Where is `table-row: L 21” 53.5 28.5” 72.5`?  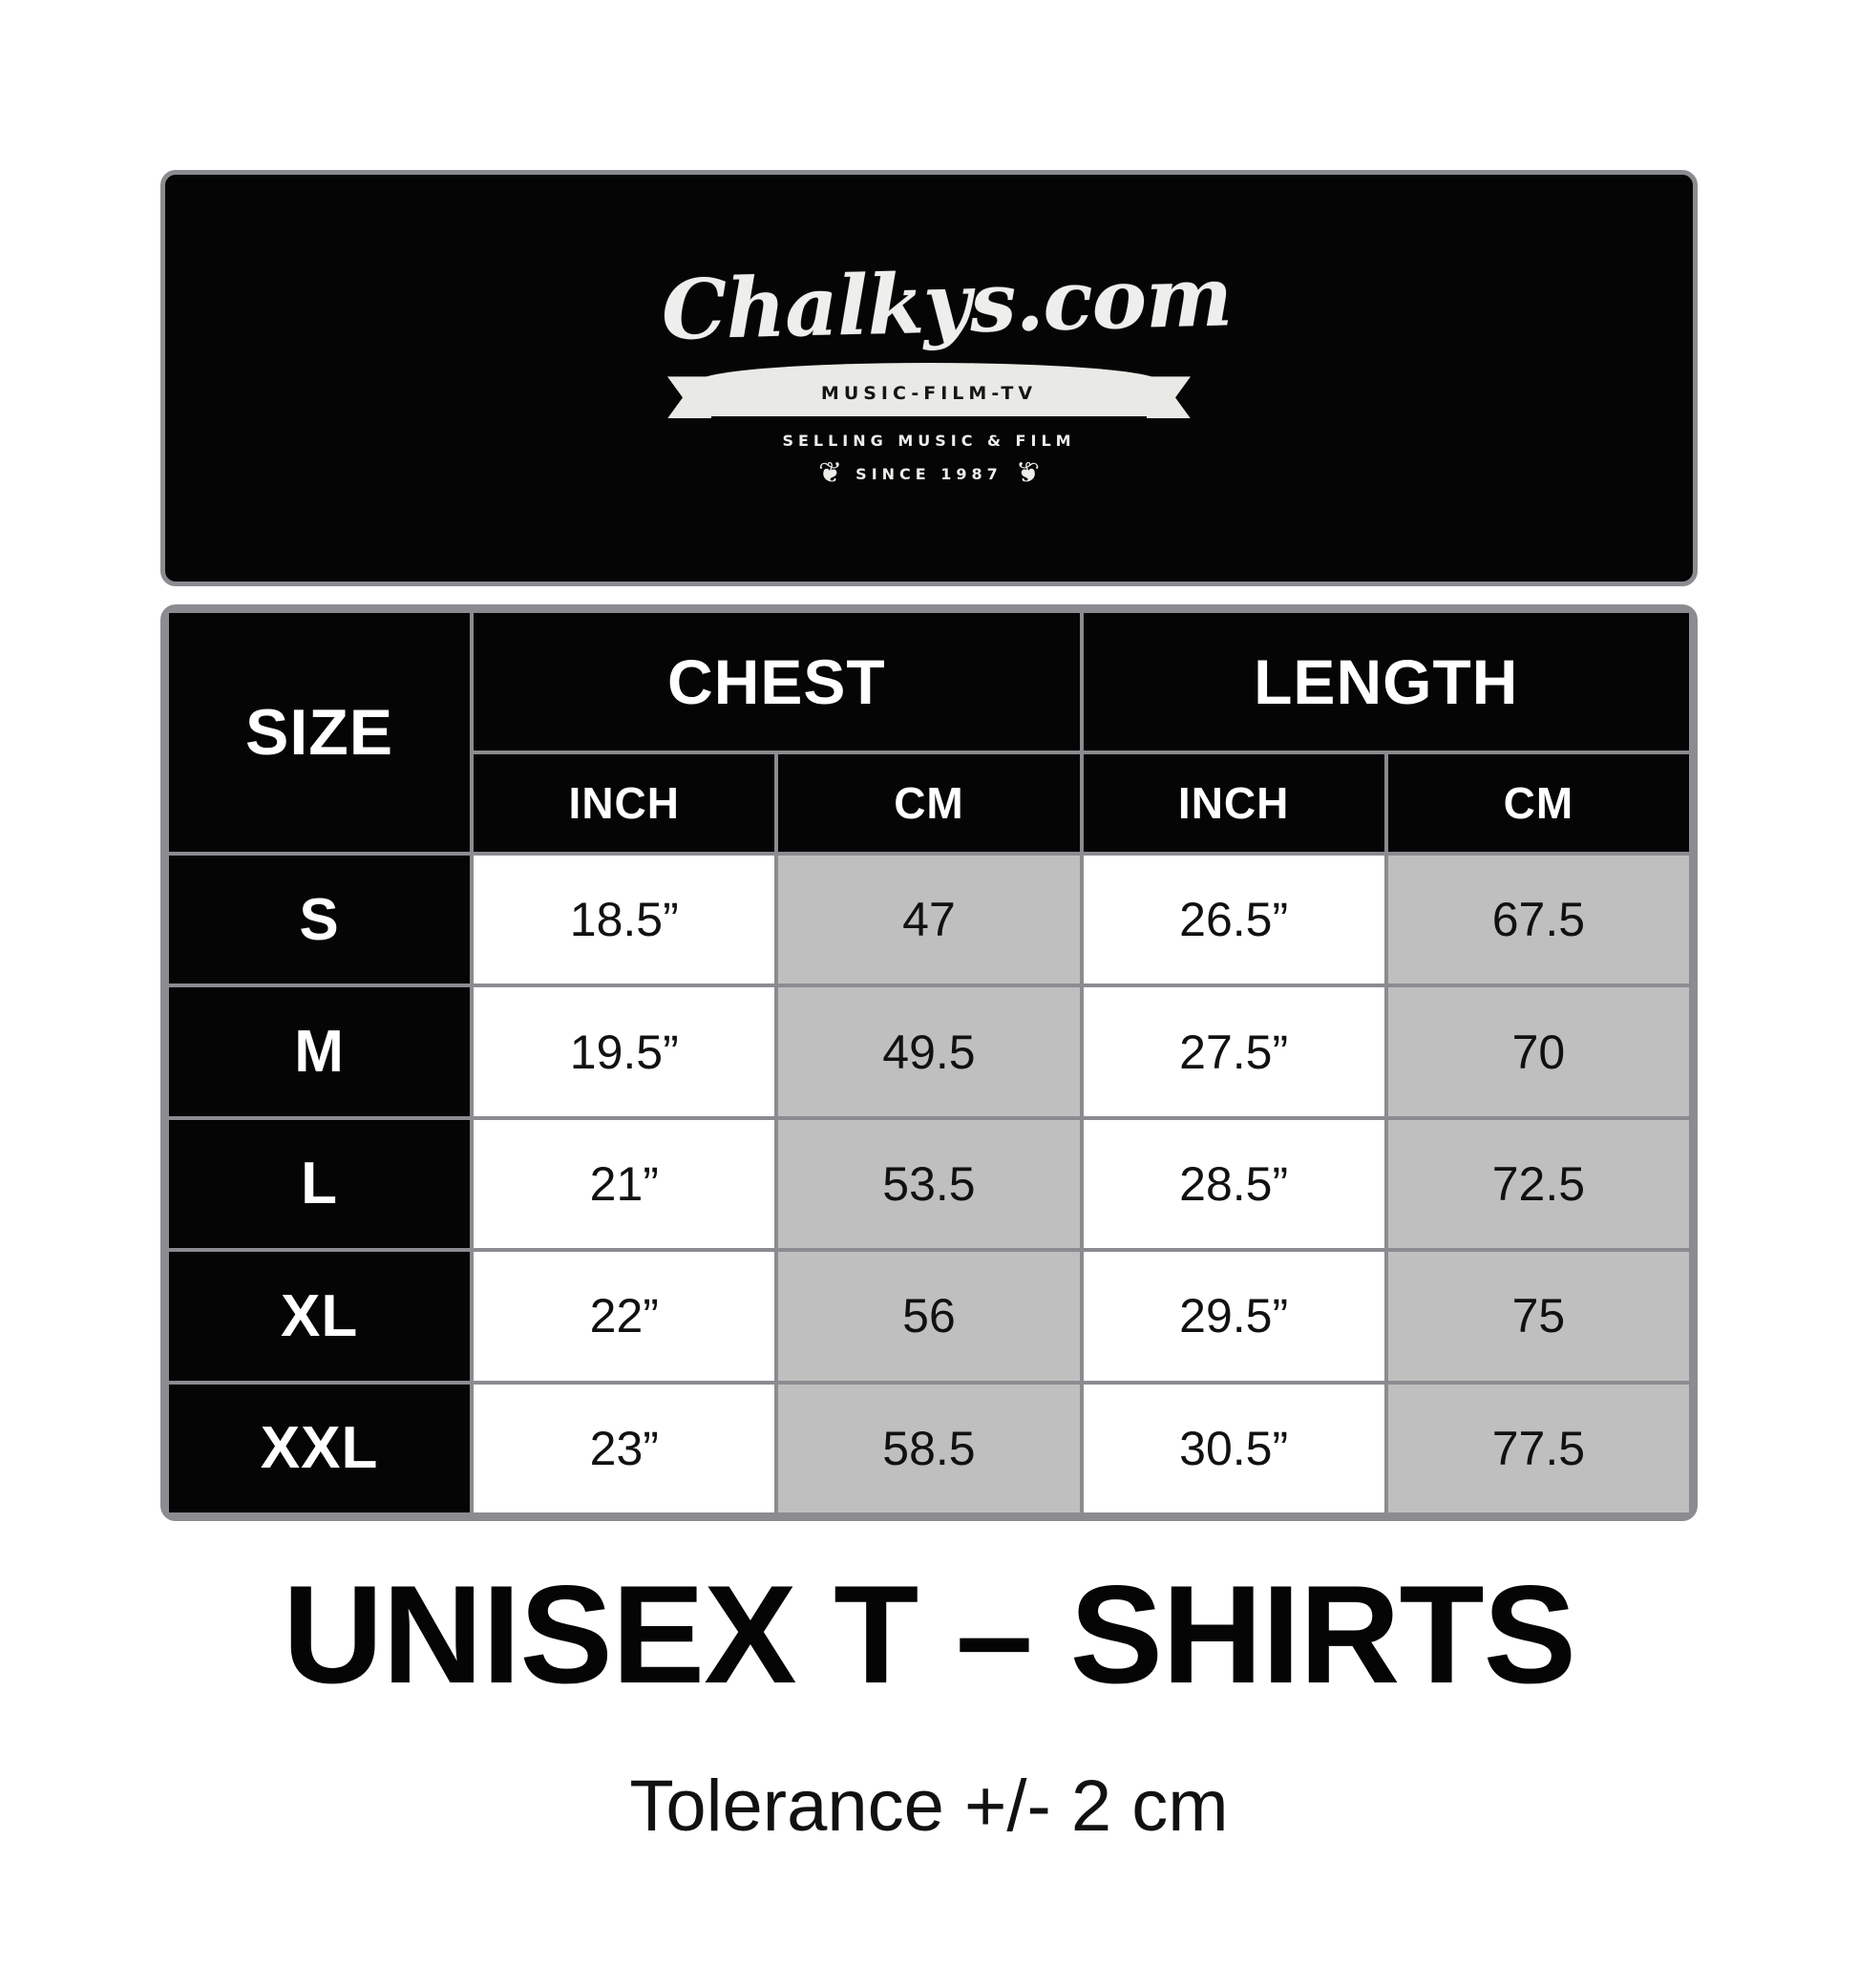 table-row: L 21” 53.5 28.5” 72.5 is located at coordinates (929, 1184).